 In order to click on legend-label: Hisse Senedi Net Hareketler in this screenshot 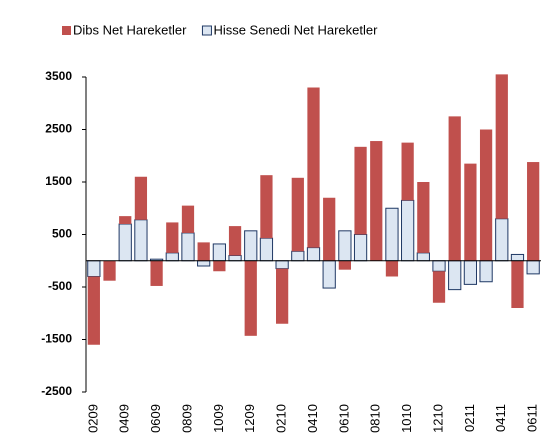, I will do `click(295, 29)`.